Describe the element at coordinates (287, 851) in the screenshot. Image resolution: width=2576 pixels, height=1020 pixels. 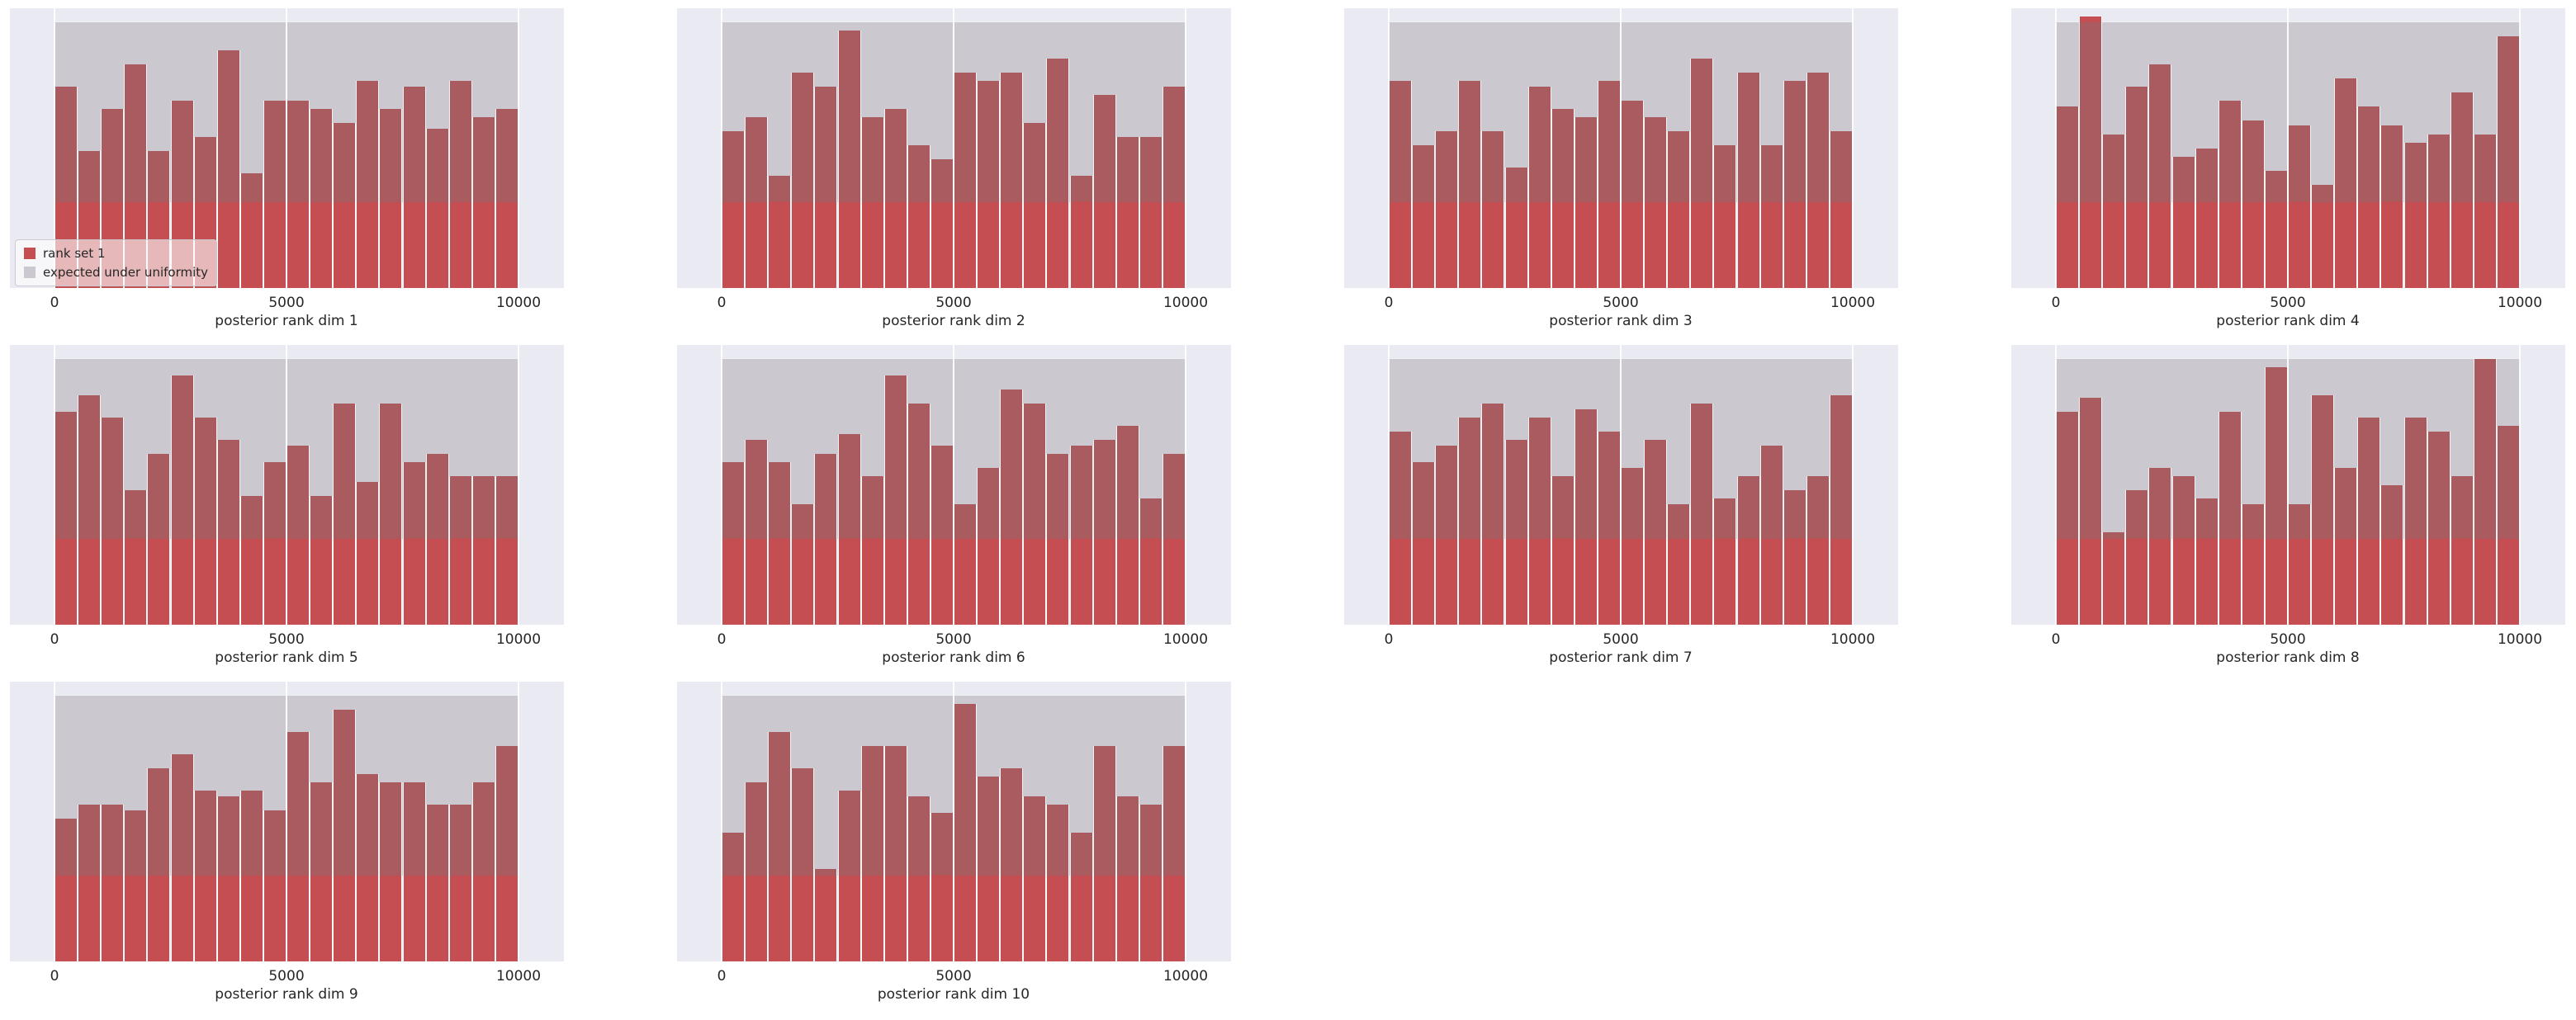
I see `subplot-posterior-rank-dim-9: 0 5000 10000 posterior rank dim 9` at that location.